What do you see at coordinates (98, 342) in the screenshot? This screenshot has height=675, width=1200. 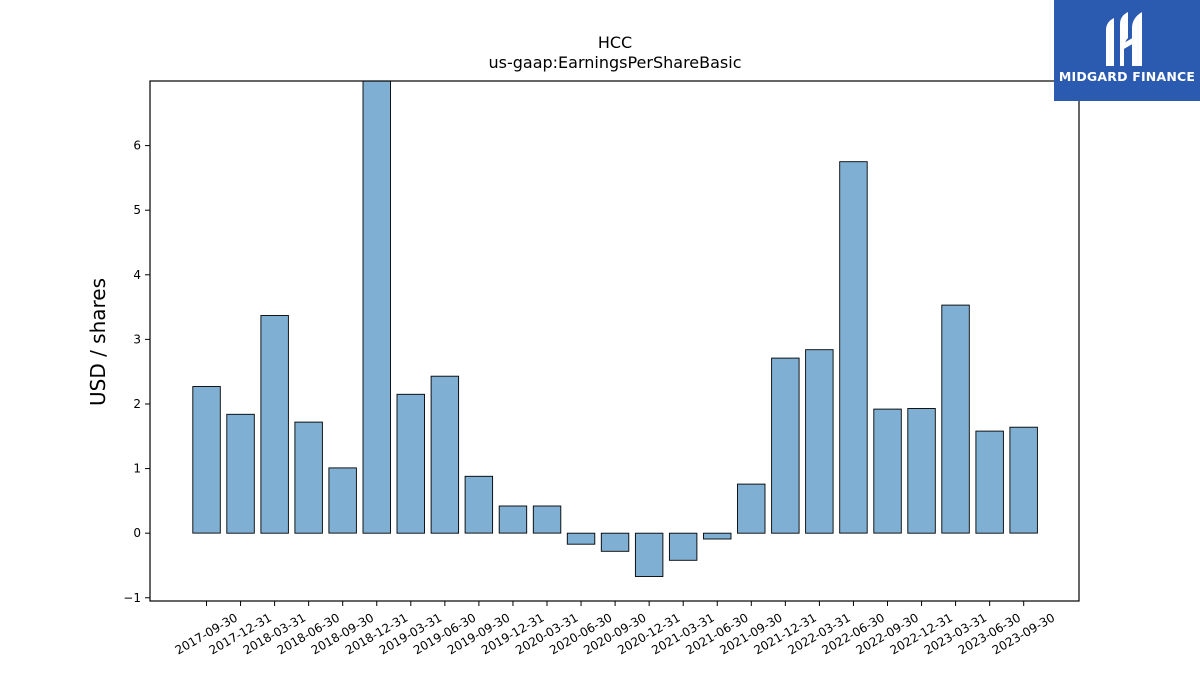 I see `y-axis-label: USD / shares` at bounding box center [98, 342].